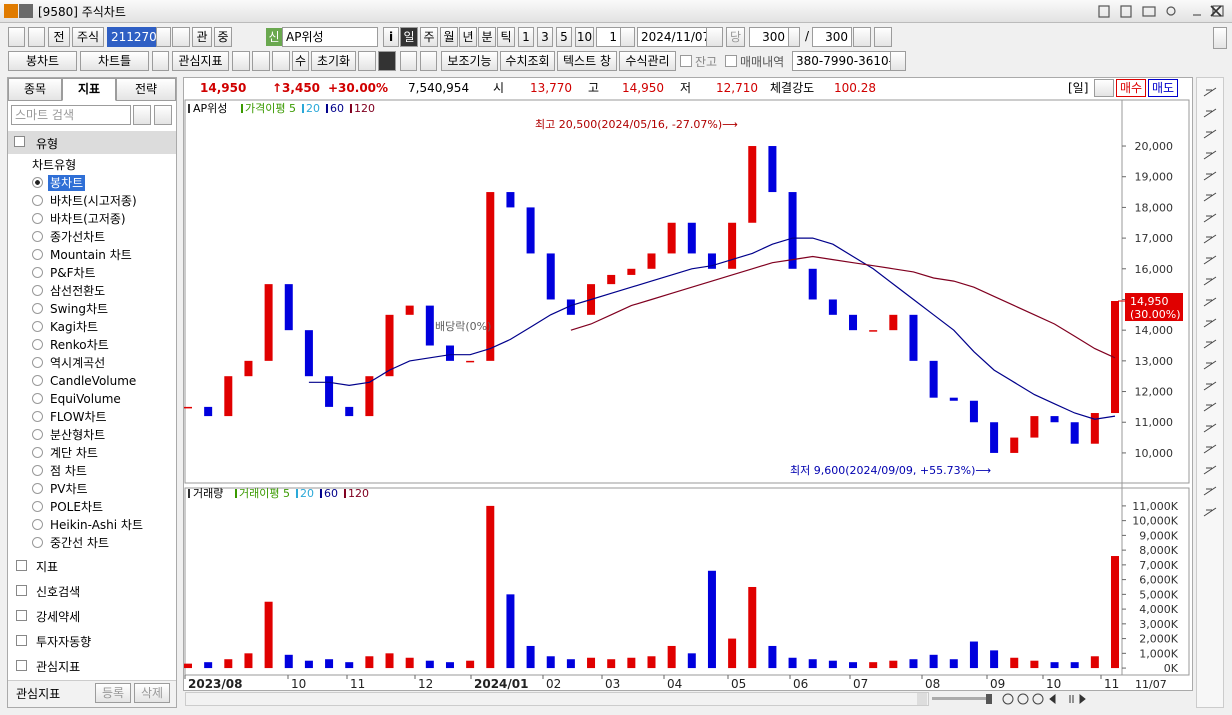 The height and width of the screenshot is (715, 1232). Describe the element at coordinates (58, 592) in the screenshot. I see `sidebar-section: 신호검색` at that location.